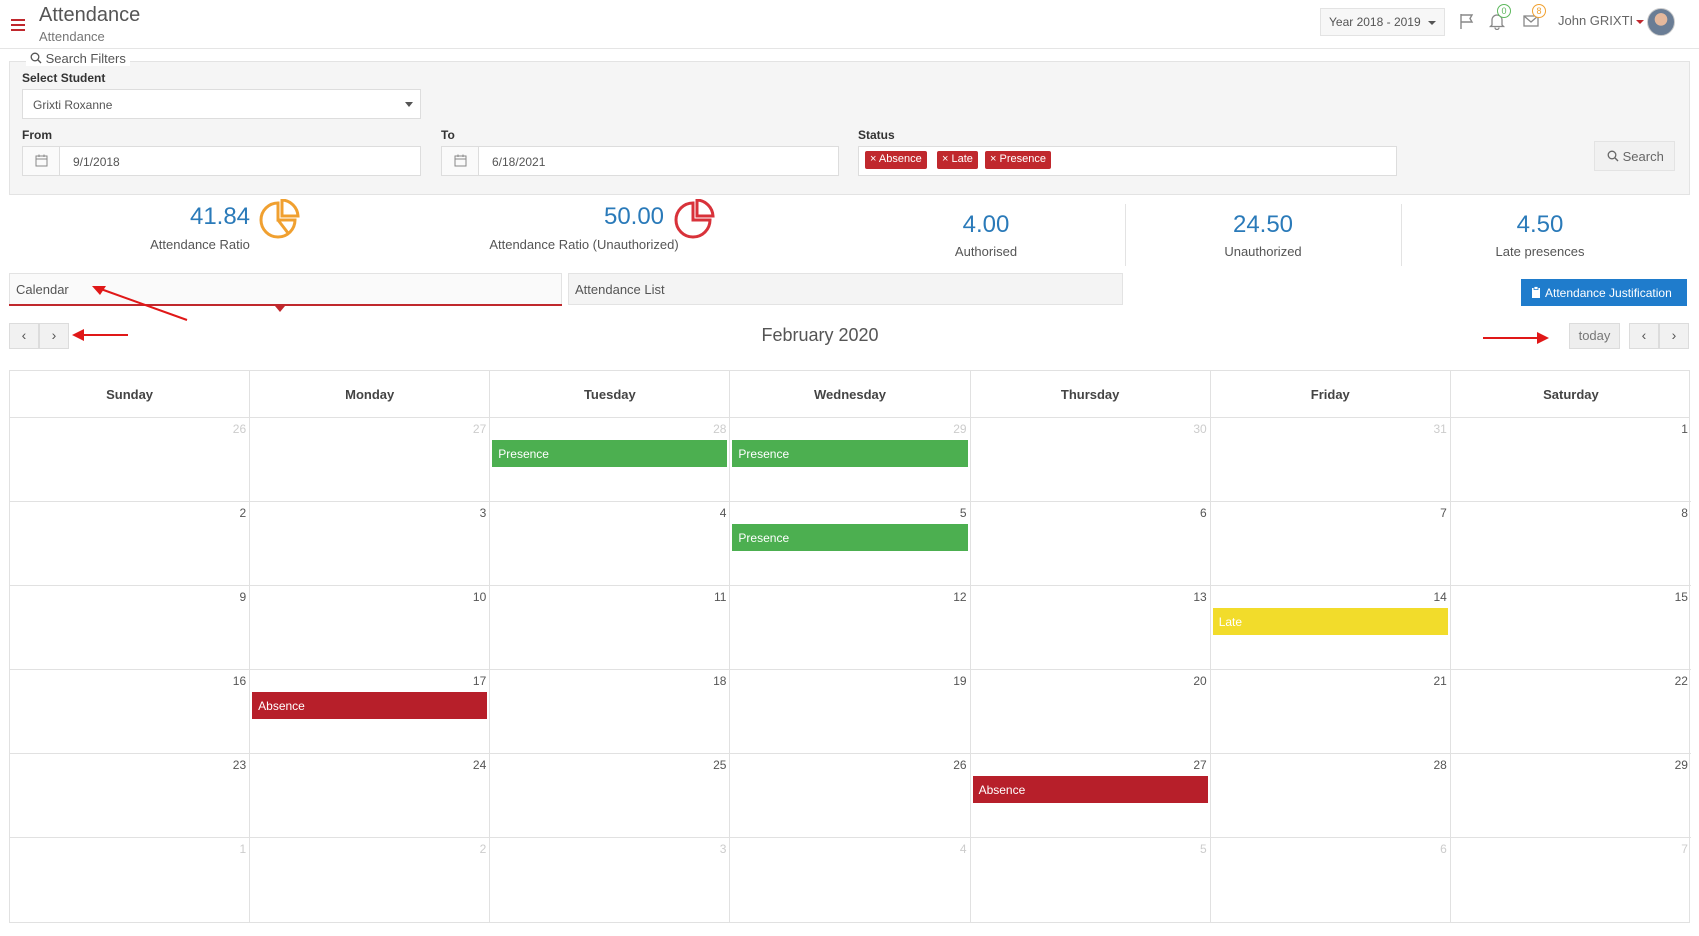 The height and width of the screenshot is (936, 1699). Describe the element at coordinates (1382, 22) in the screenshot. I see `year-select: Year 2018 - 2019` at that location.